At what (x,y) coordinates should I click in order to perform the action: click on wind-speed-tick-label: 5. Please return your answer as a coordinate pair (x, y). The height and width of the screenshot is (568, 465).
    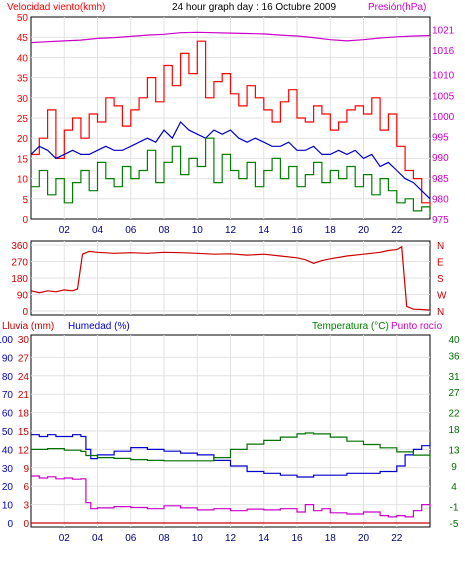
    Looking at the image, I should click on (25, 200).